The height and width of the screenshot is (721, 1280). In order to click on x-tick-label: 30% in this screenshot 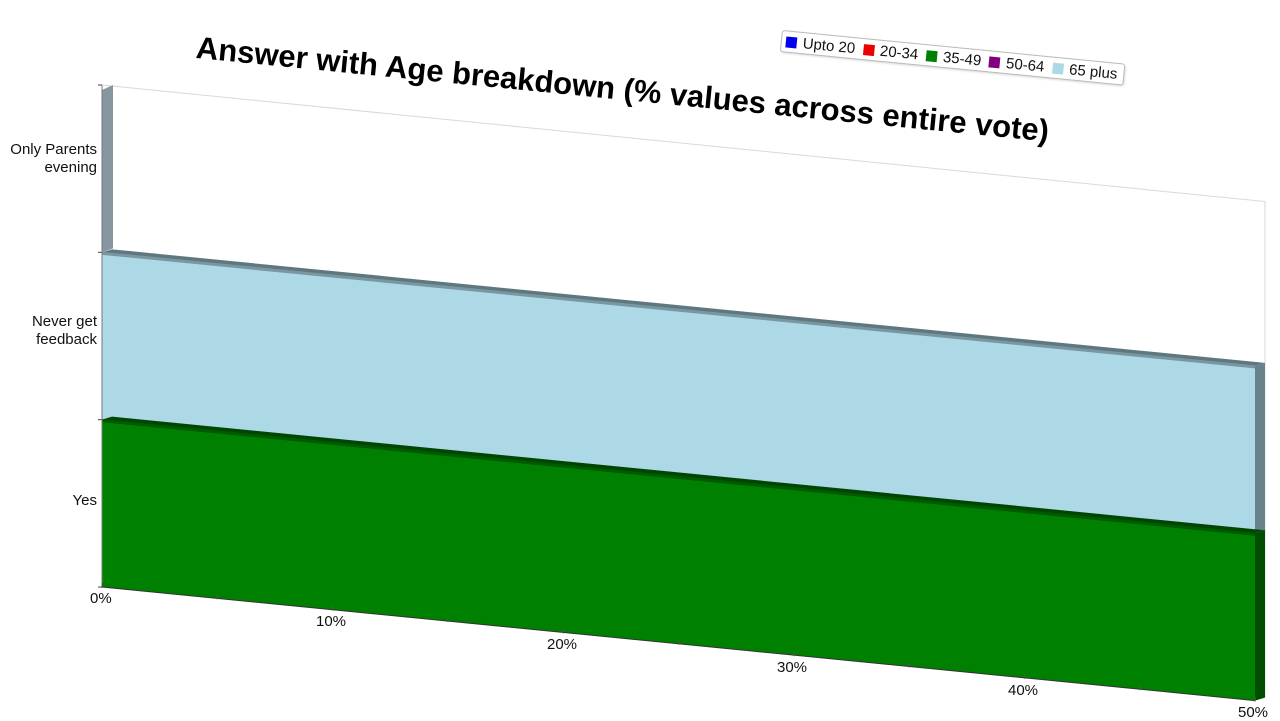, I will do `click(792, 667)`.